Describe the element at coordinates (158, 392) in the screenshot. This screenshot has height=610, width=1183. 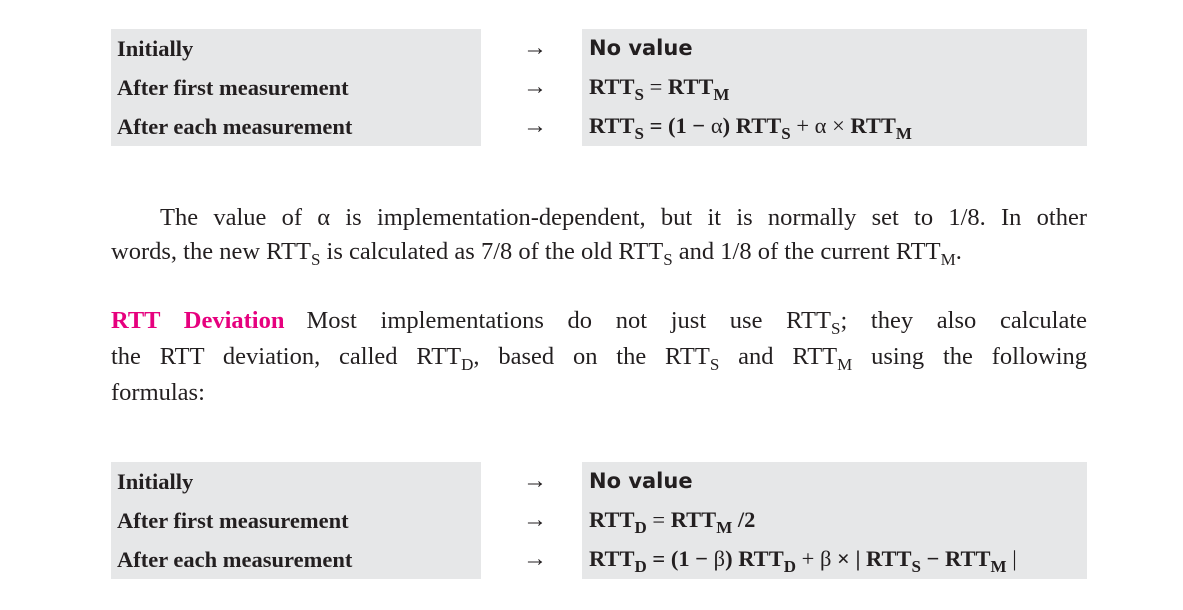
I see `text-line: formulas:` at that location.